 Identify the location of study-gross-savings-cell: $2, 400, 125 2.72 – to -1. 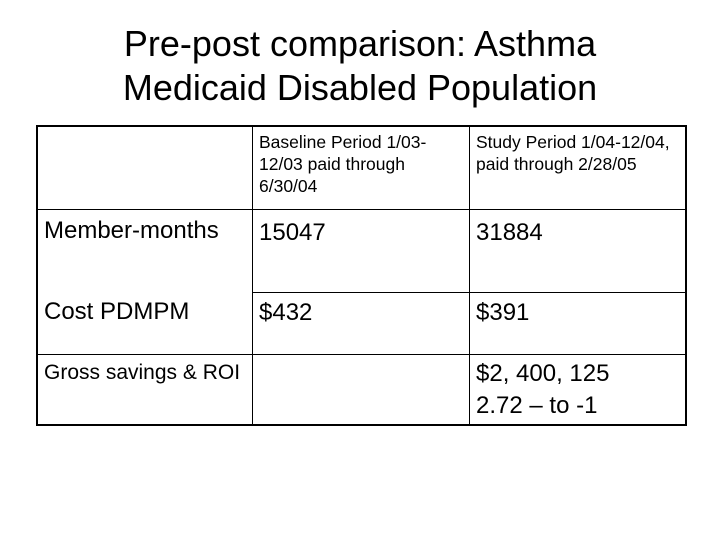
(577, 389).